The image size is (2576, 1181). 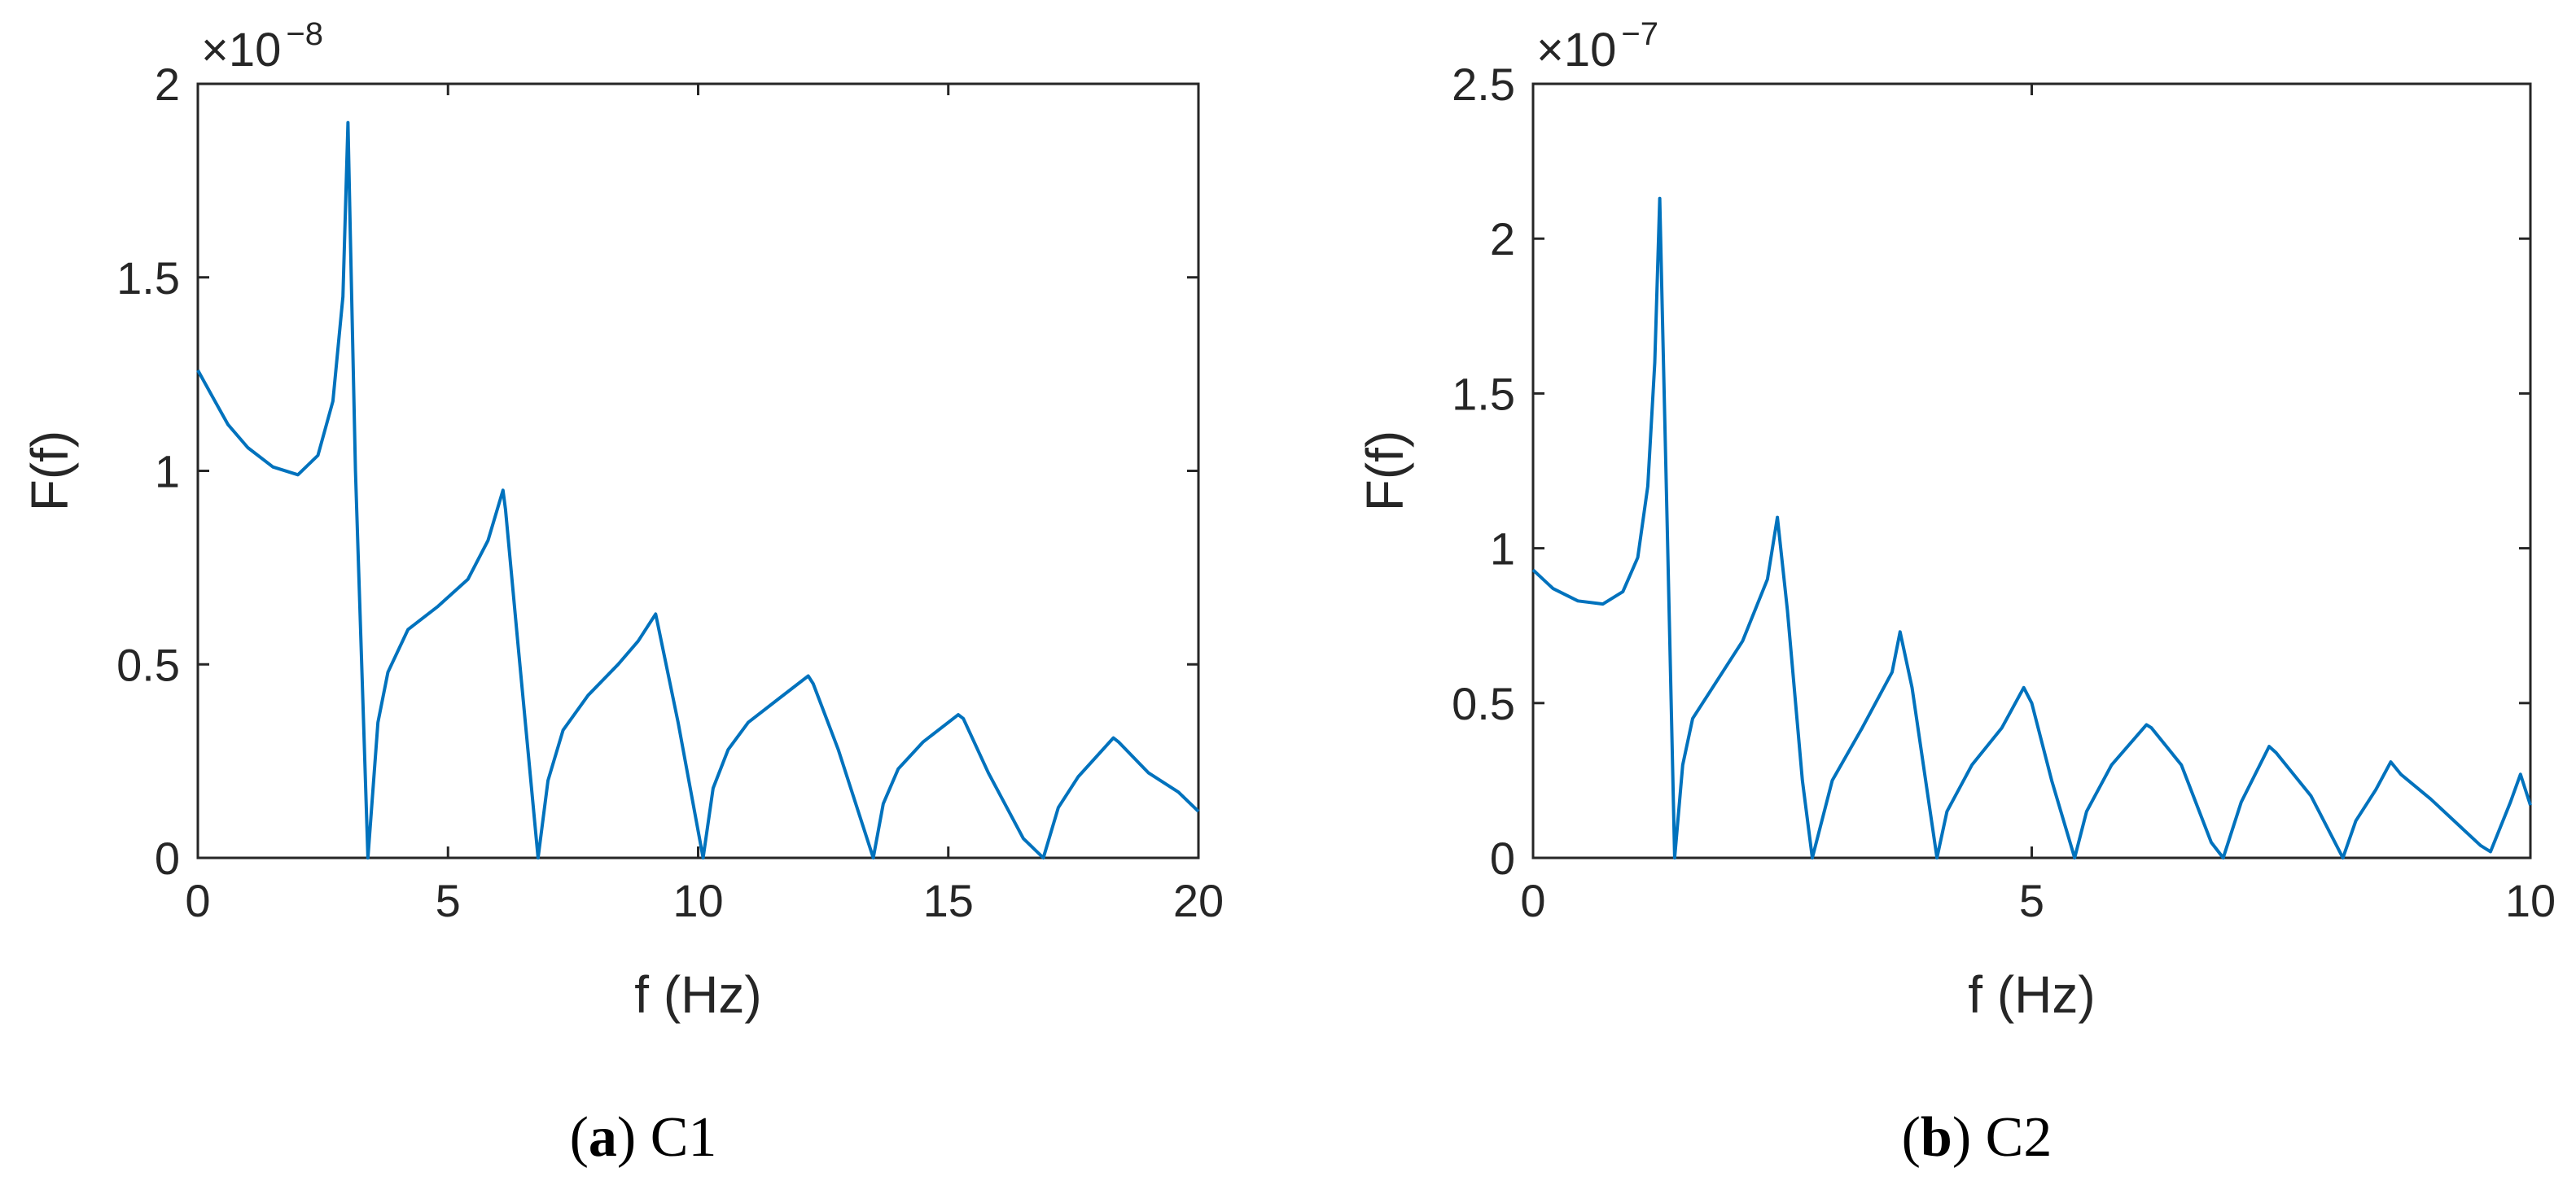 I want to click on x-tick-label: 20, so click(x=1198, y=900).